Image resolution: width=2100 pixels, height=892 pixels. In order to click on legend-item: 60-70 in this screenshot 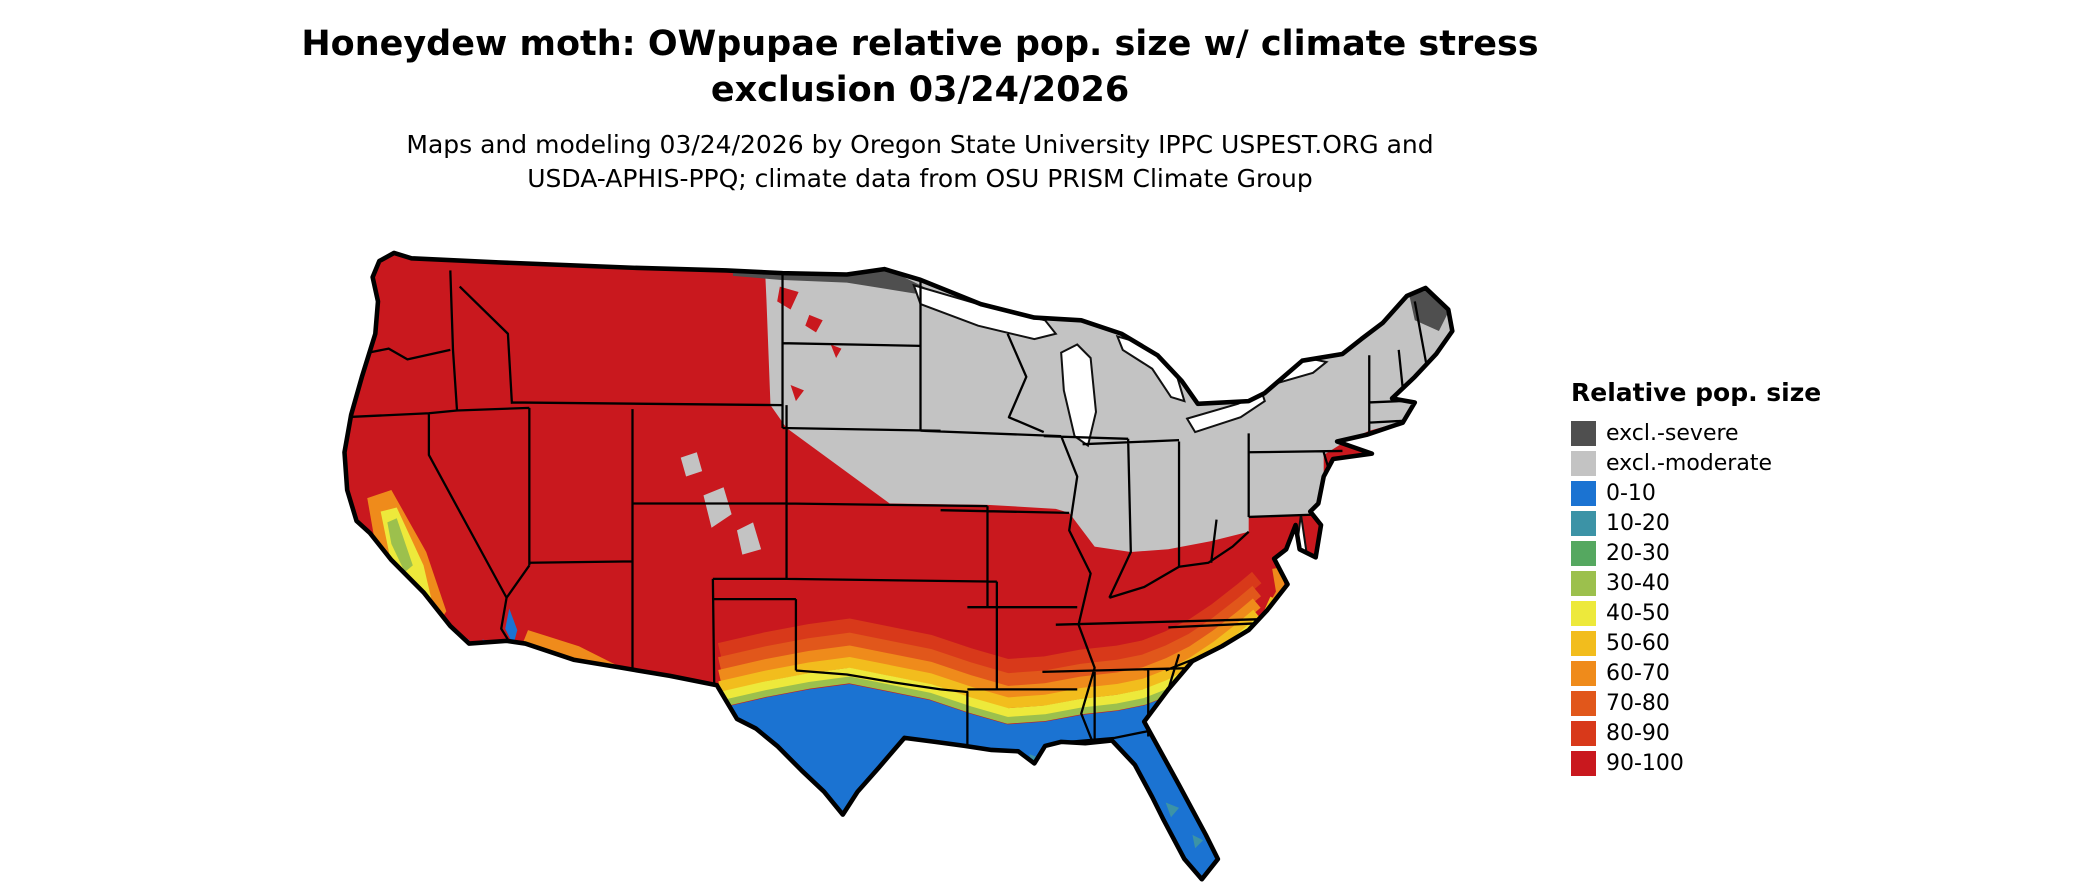, I will do `click(1721, 673)`.